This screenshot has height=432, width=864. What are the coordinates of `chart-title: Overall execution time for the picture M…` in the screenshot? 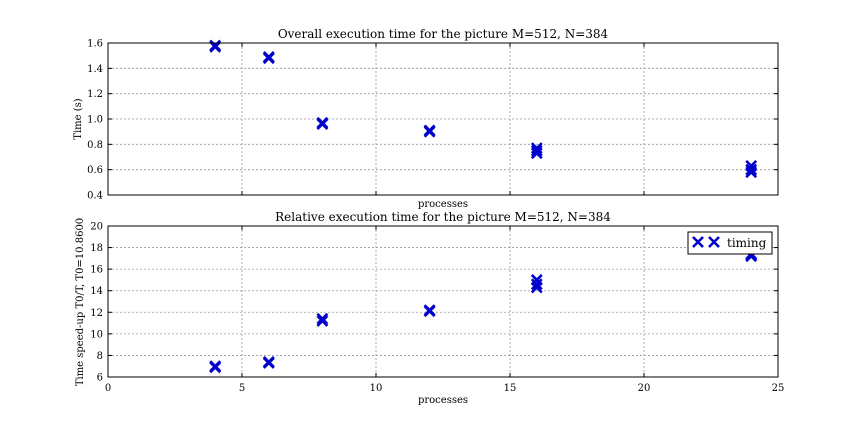 It's located at (443, 34).